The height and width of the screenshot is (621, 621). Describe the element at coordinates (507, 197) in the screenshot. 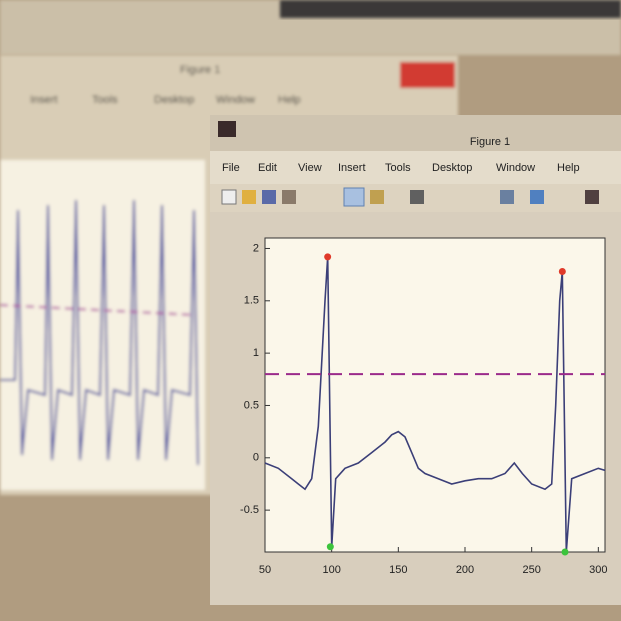

I see `tool-legend` at that location.